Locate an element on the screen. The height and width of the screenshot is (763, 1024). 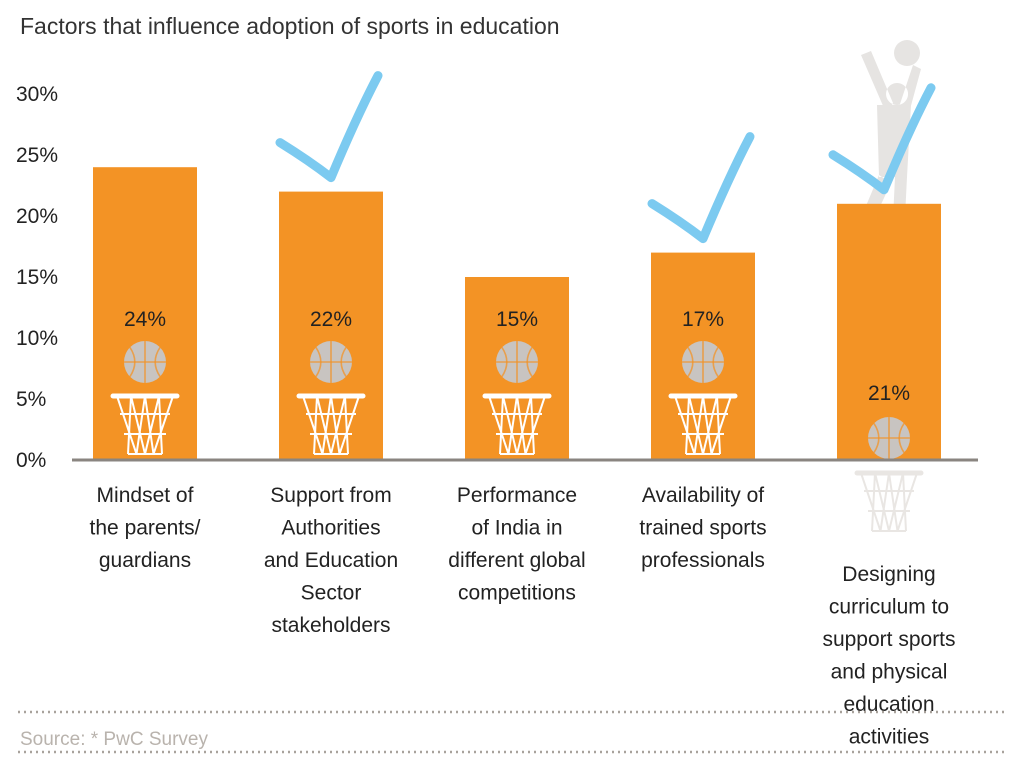
data-label: 22% is located at coordinates (331, 319).